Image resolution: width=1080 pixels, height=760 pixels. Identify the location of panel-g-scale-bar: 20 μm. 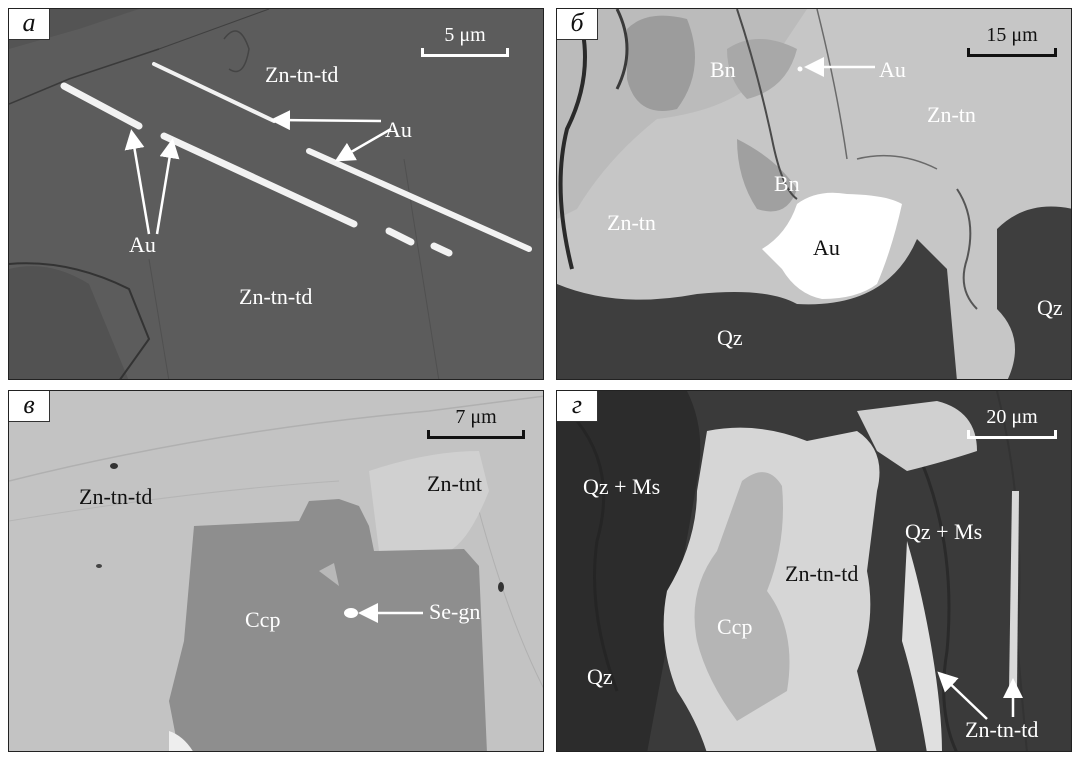
(1012, 423).